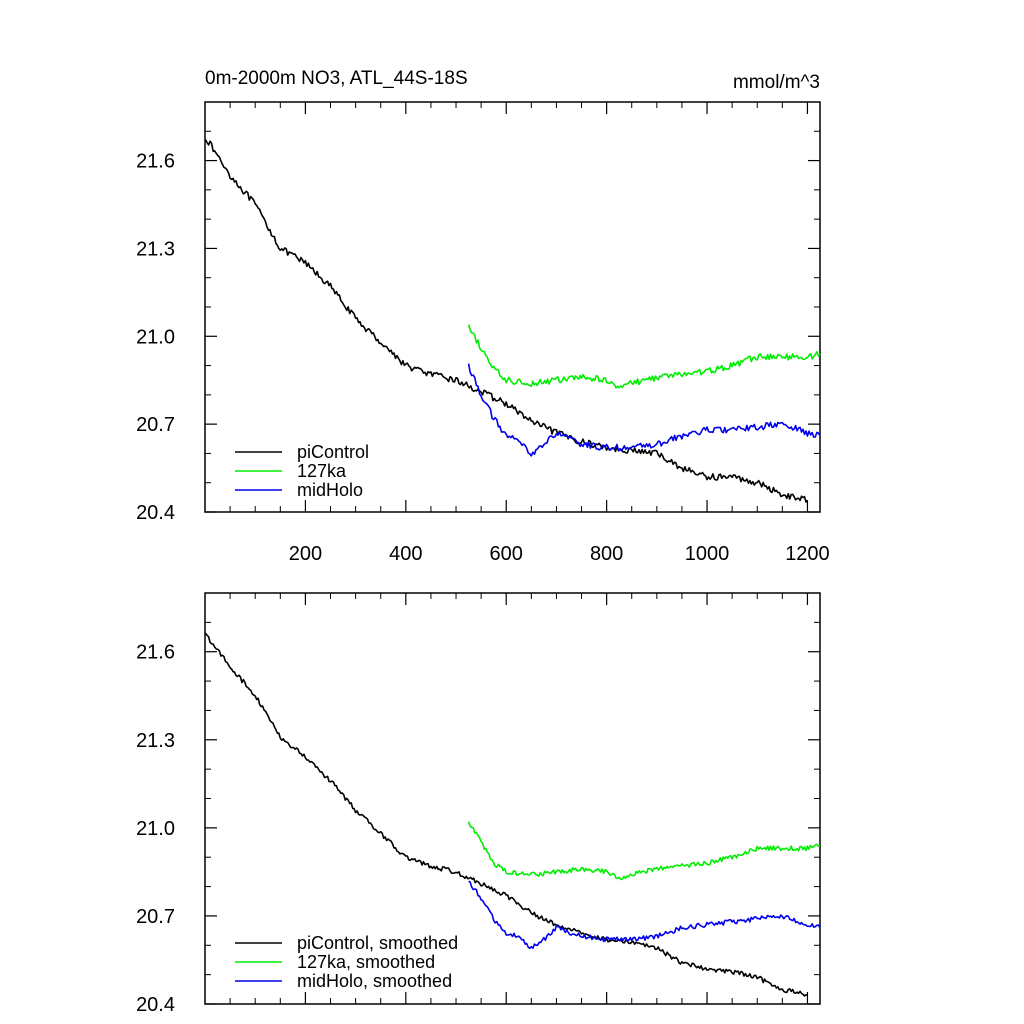  I want to click on legend-label: midHolo, smoothed, so click(374, 981).